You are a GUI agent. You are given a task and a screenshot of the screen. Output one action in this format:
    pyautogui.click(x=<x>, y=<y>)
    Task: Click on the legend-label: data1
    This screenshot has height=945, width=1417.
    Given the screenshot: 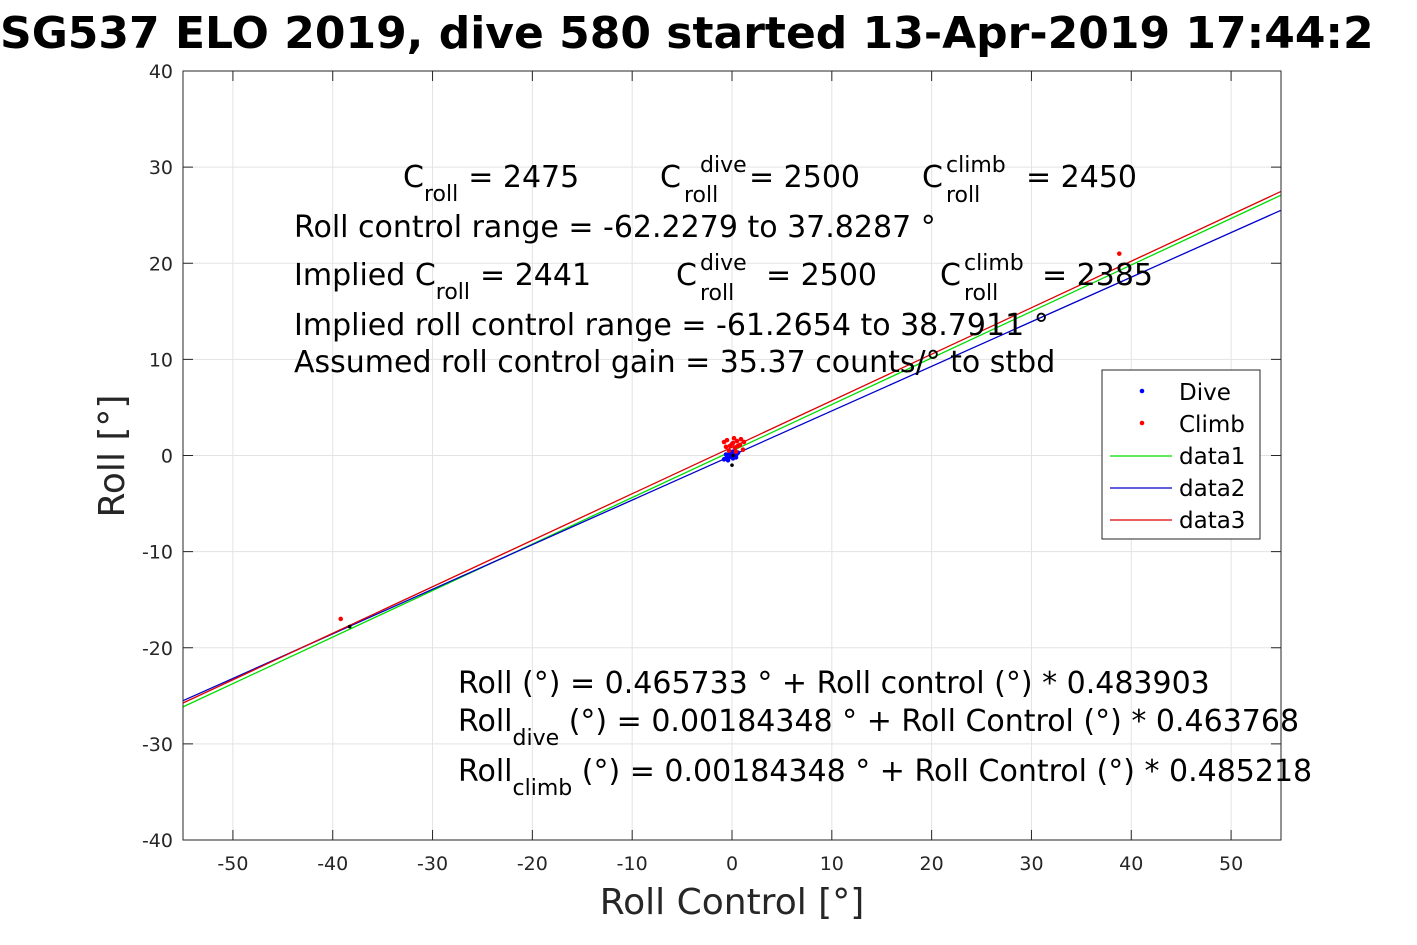 What is the action you would take?
    pyautogui.click(x=1212, y=457)
    